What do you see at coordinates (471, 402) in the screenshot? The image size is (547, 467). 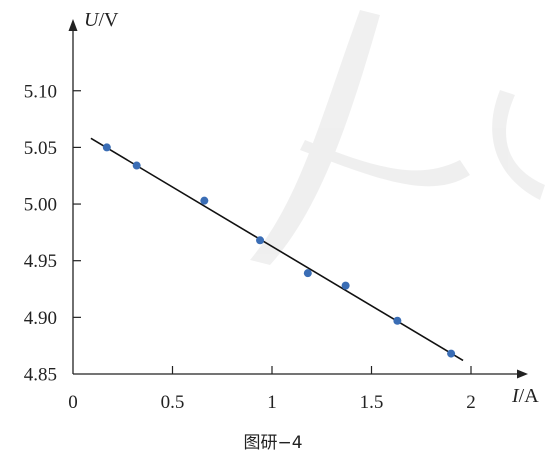 I see `x-tick-label: 2` at bounding box center [471, 402].